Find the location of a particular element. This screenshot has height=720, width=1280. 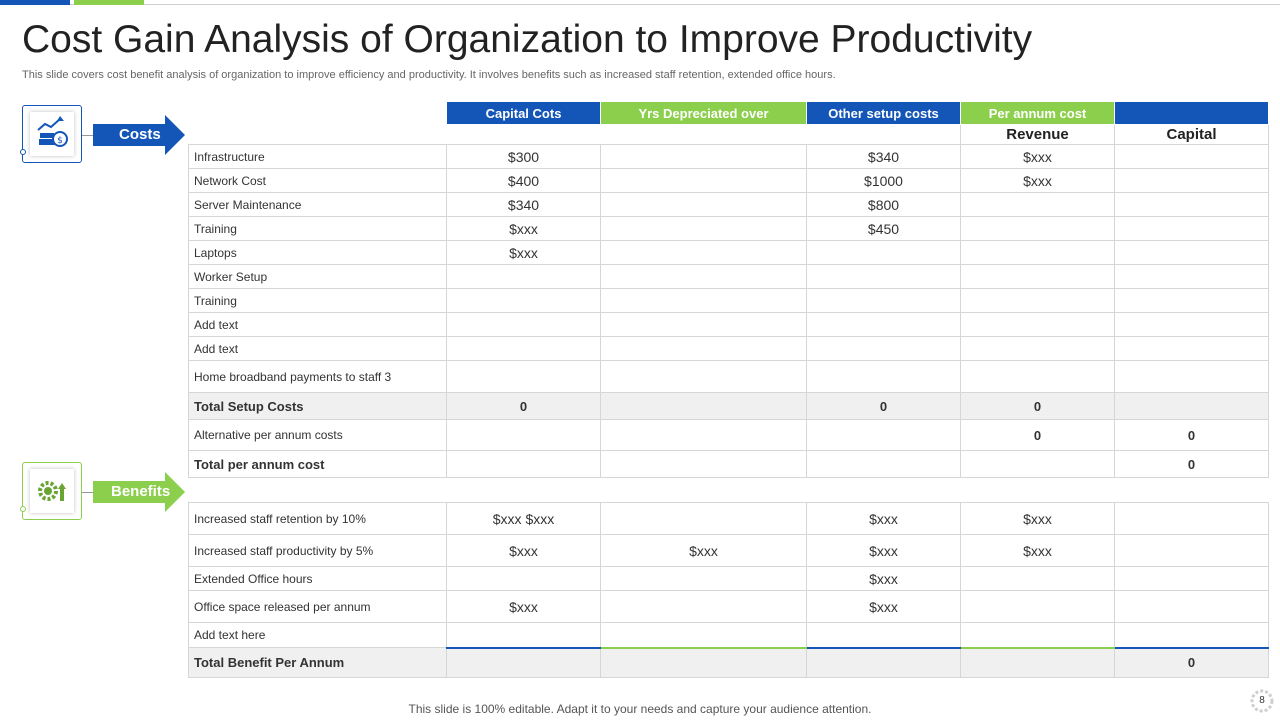

benefits-label: Benefits is located at coordinates (141, 491).